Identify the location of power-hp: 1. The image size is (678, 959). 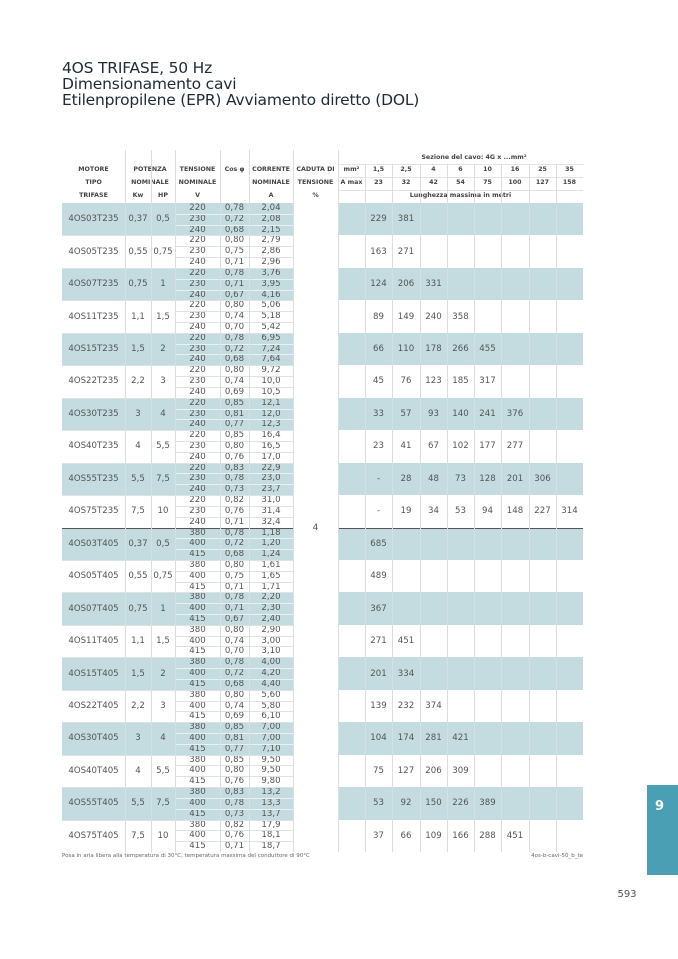
(163, 284).